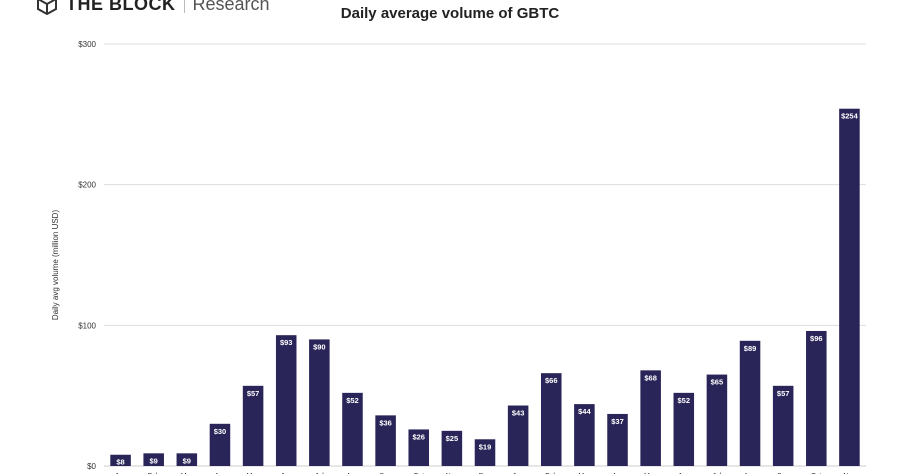 This screenshot has height=474, width=900. I want to click on data-label: $93, so click(286, 342).